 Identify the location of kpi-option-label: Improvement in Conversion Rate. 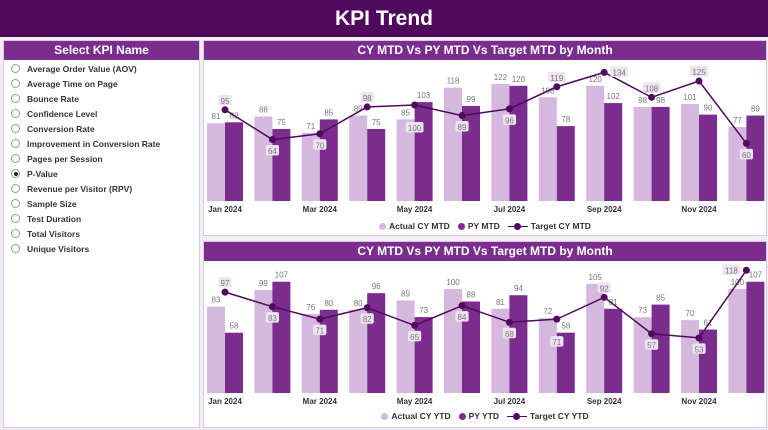
(94, 143).